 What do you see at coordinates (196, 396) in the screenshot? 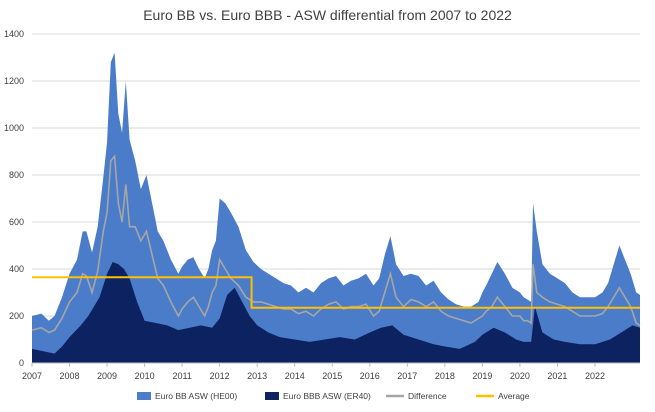
I see `legend-label: Euro BB ASW (HE00)` at bounding box center [196, 396].